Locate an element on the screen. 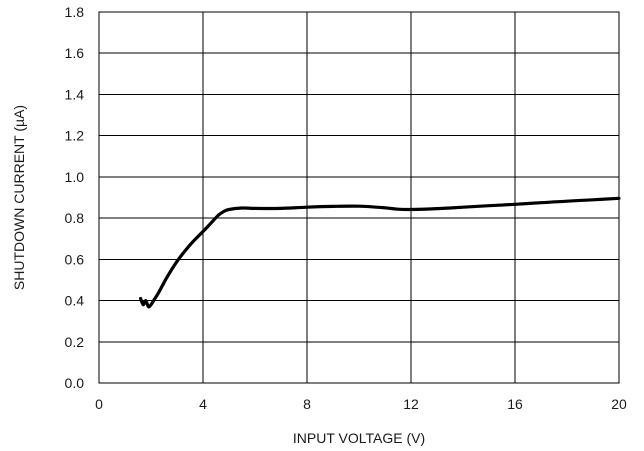 The image size is (644, 451). x-tick-label: 12 is located at coordinates (411, 404).